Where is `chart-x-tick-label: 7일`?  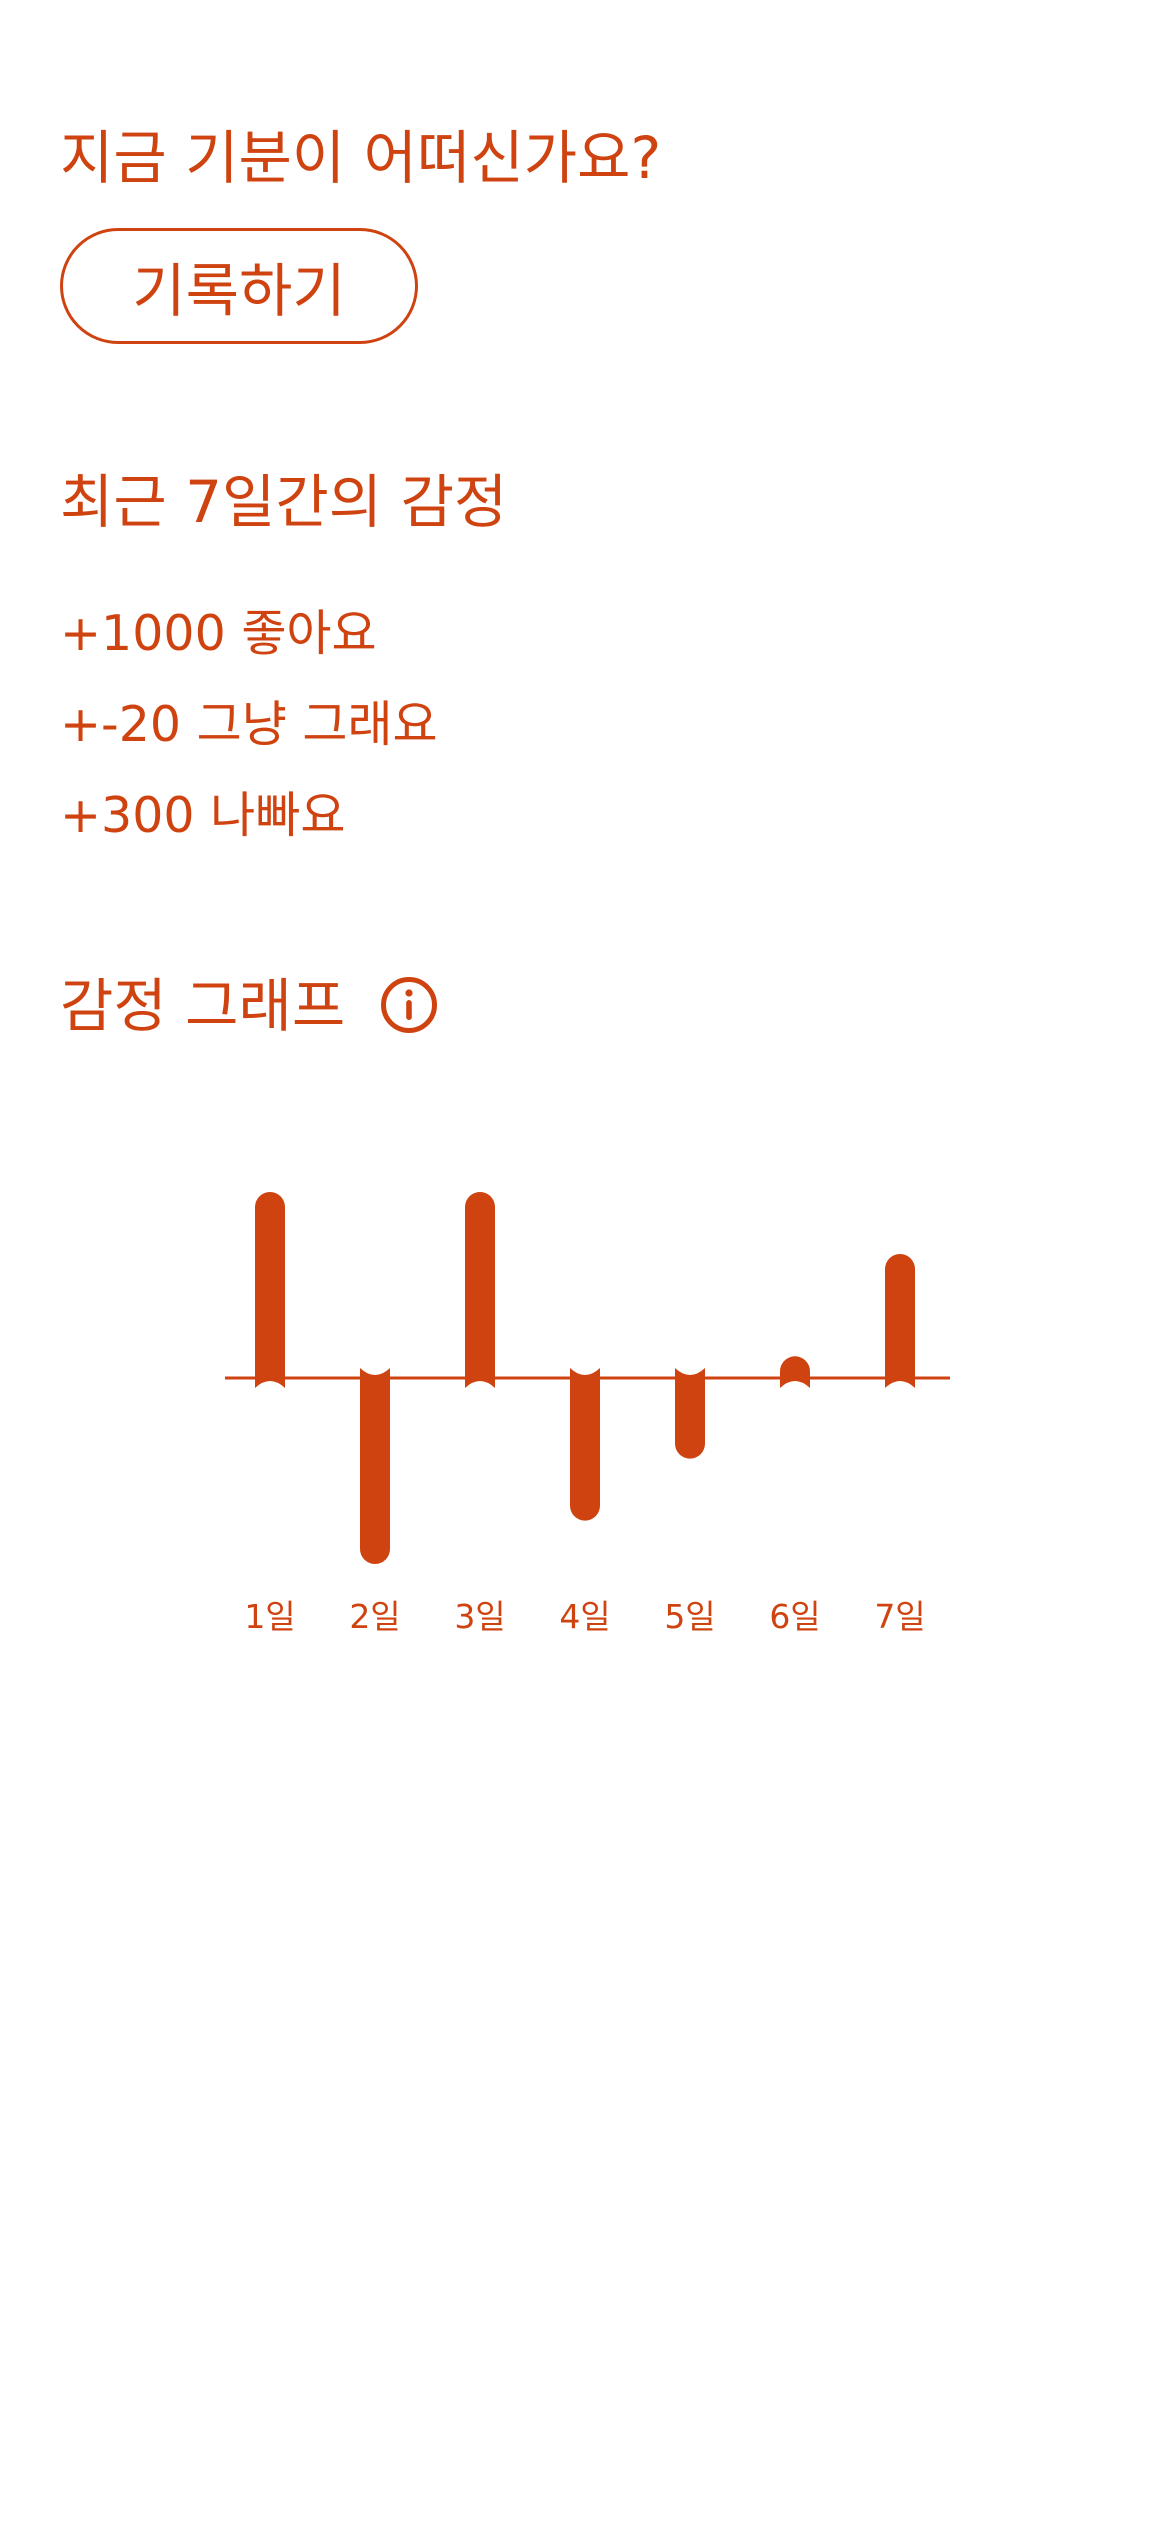 chart-x-tick-label: 7일 is located at coordinates (899, 1616).